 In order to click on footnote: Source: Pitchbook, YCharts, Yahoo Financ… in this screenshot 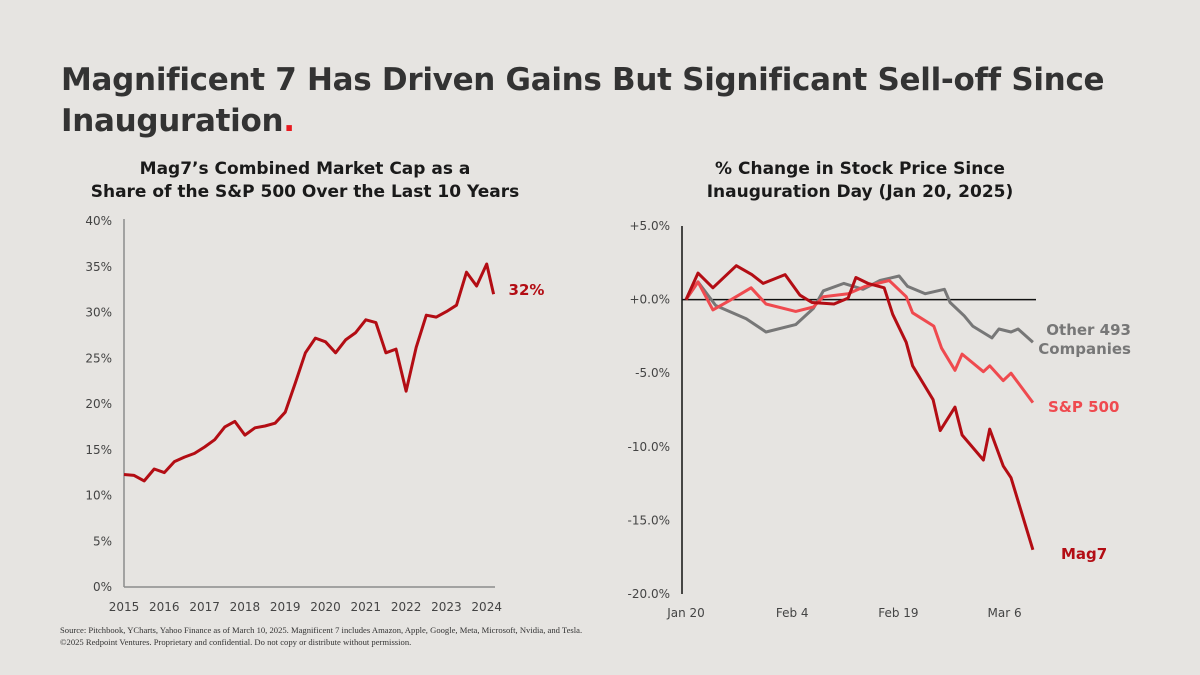, I will do `click(410, 636)`.